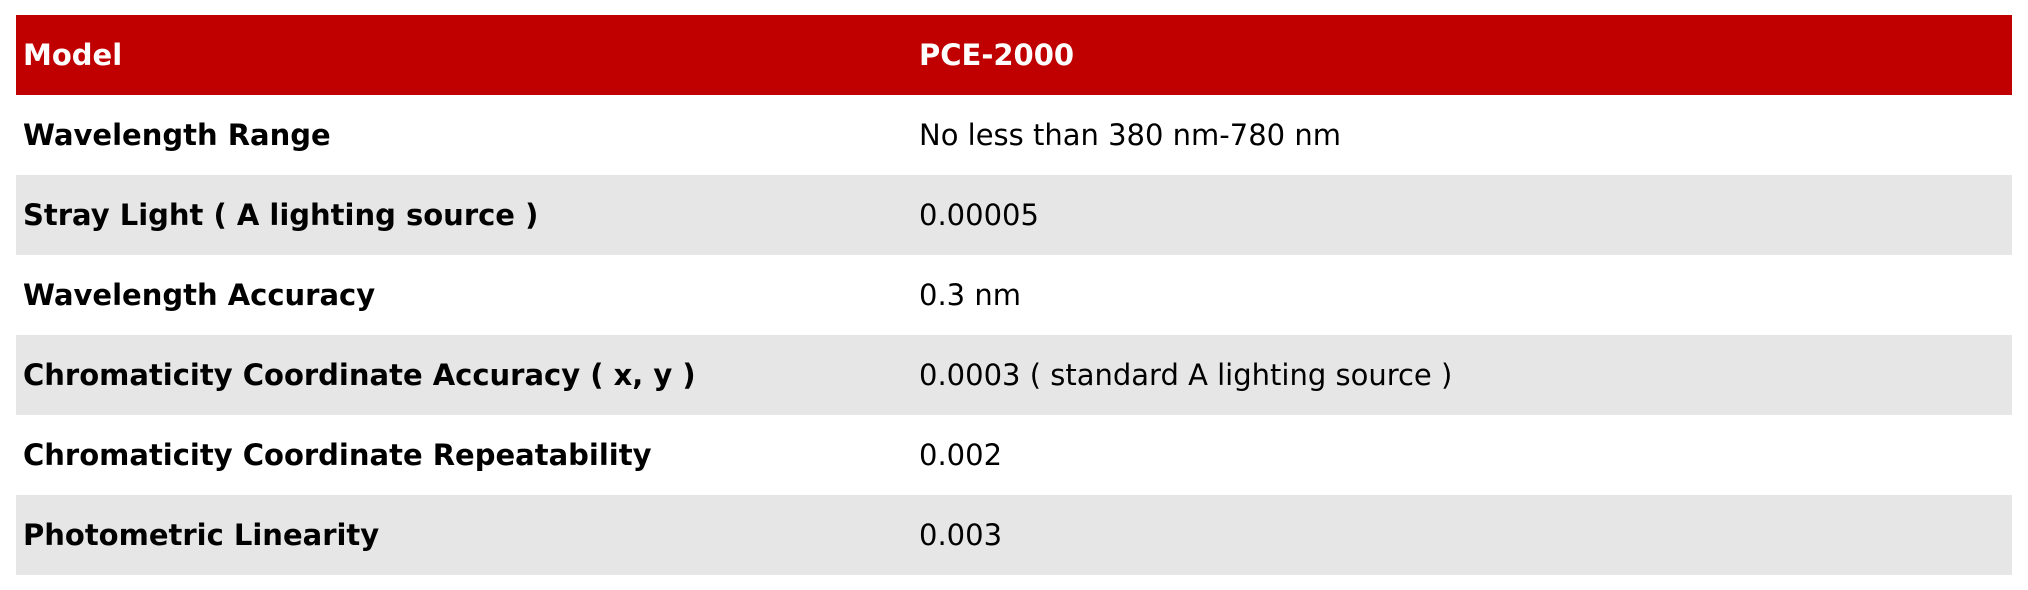  Describe the element at coordinates (464, 55) in the screenshot. I see `header-cell: Model` at that location.